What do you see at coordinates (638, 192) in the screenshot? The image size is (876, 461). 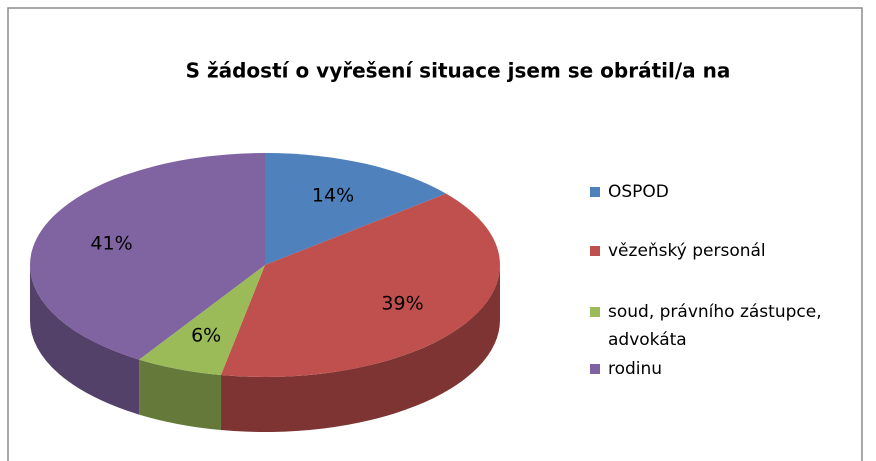 I see `legend-label: OSPOD` at bounding box center [638, 192].